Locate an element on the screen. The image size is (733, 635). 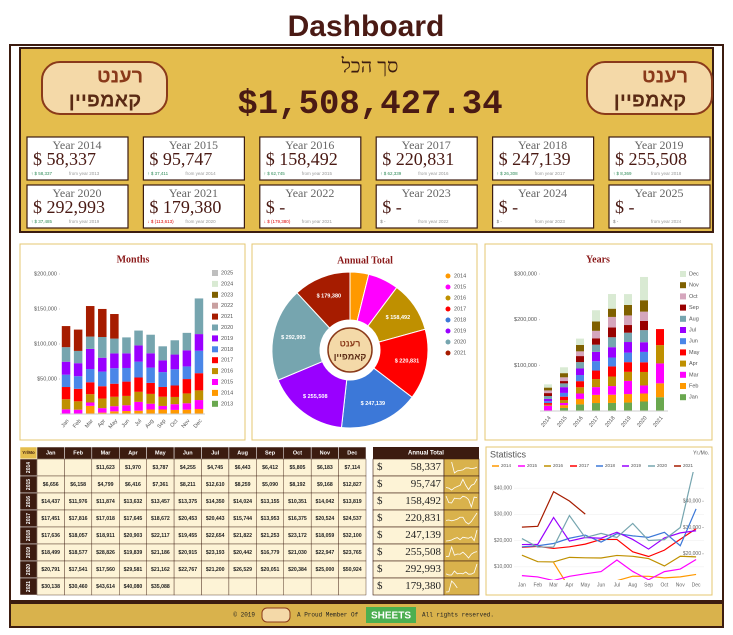
table-header-text: Aug is located at coordinates (242, 453).